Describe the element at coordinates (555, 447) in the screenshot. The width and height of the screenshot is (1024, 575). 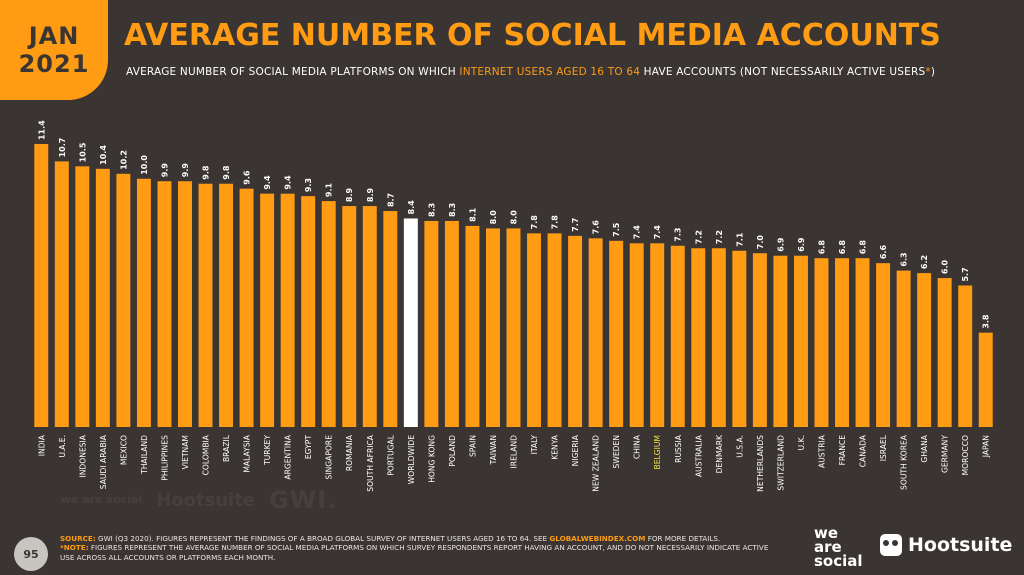
I see `category-label: KENYA` at that location.